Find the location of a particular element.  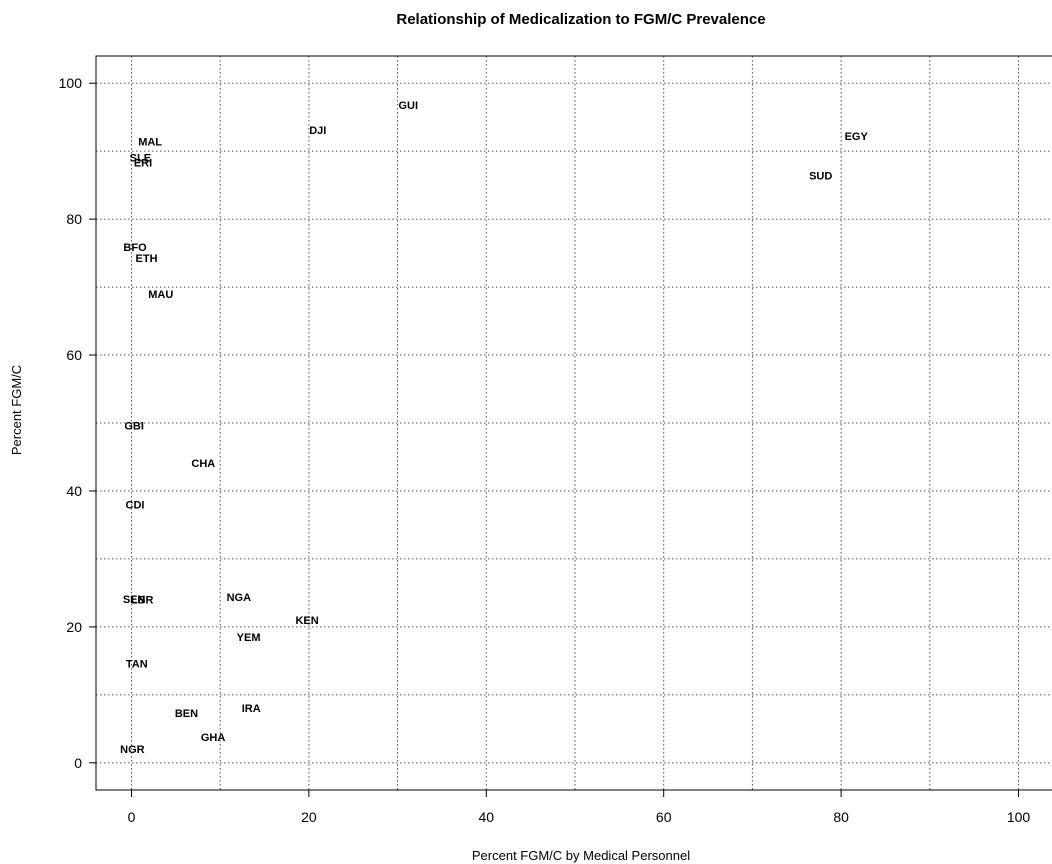

point-label-ira: IRA is located at coordinates (251, 709).